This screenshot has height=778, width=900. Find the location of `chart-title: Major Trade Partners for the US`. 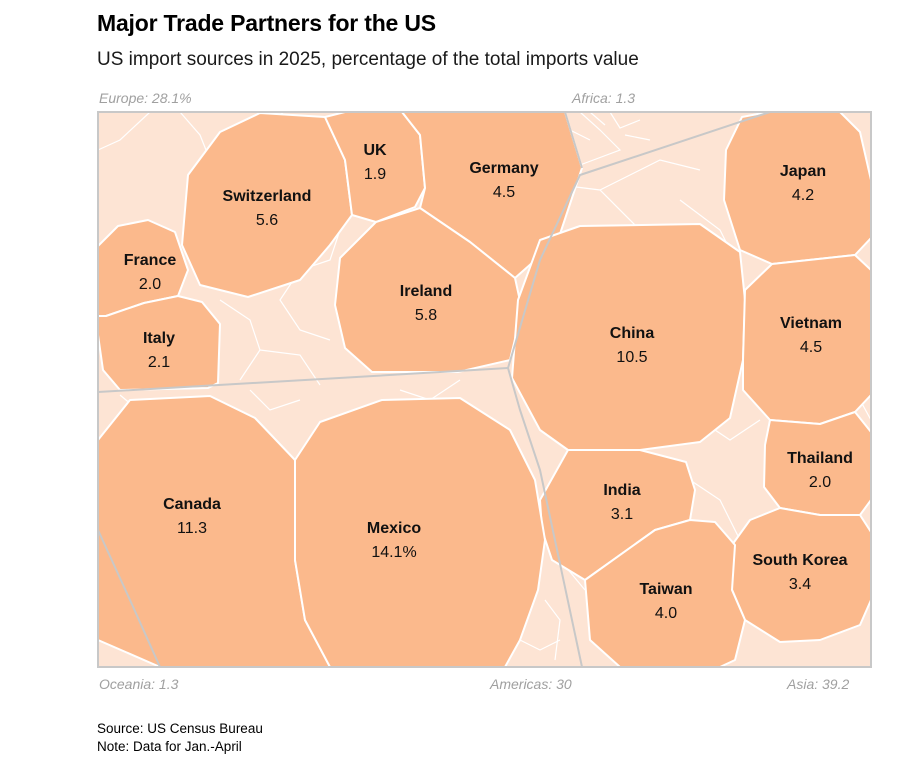

chart-title: Major Trade Partners for the US is located at coordinates (266, 23).